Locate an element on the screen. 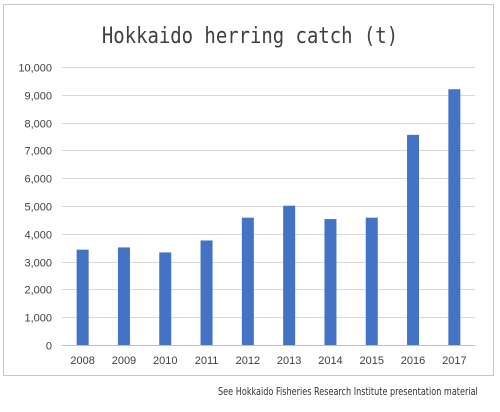  x-tick-label: 2014 is located at coordinates (330, 361).